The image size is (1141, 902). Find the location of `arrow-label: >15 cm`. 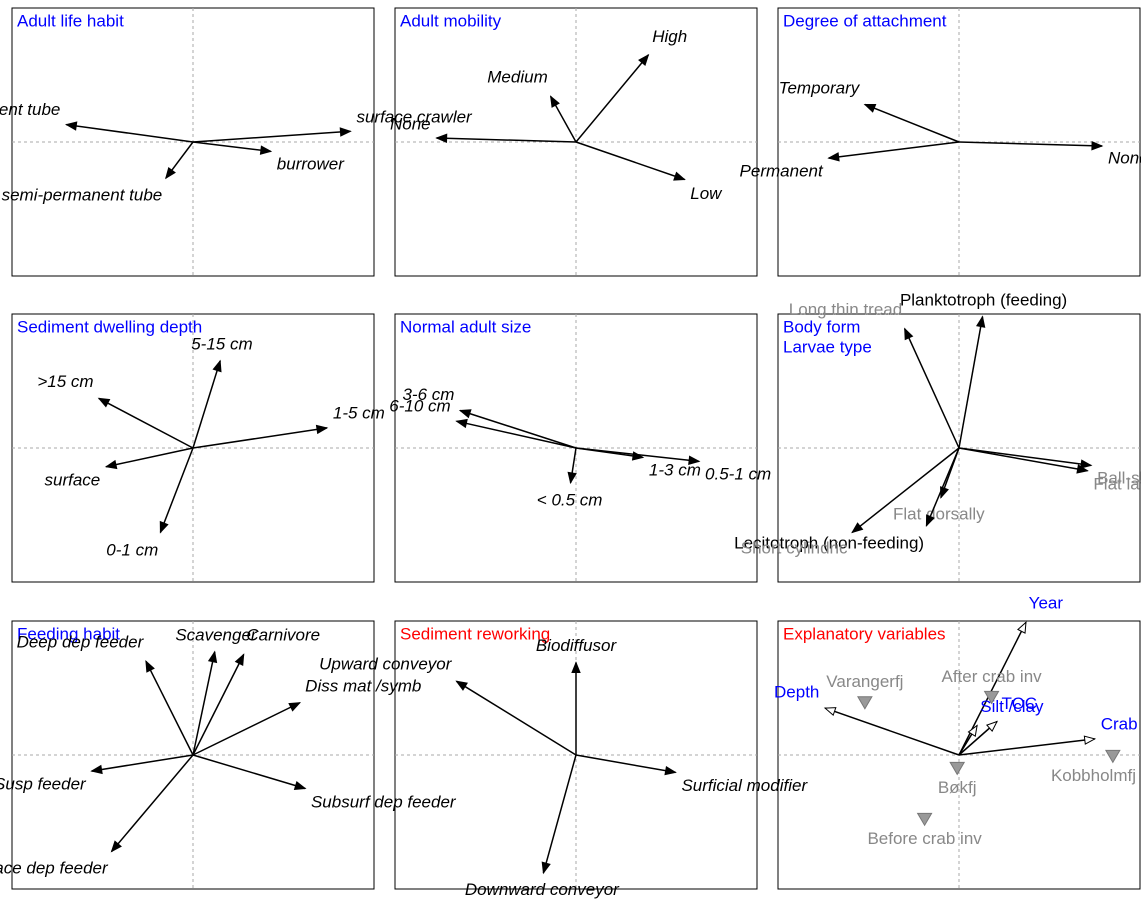

arrow-label: >15 cm is located at coordinates (65, 381).